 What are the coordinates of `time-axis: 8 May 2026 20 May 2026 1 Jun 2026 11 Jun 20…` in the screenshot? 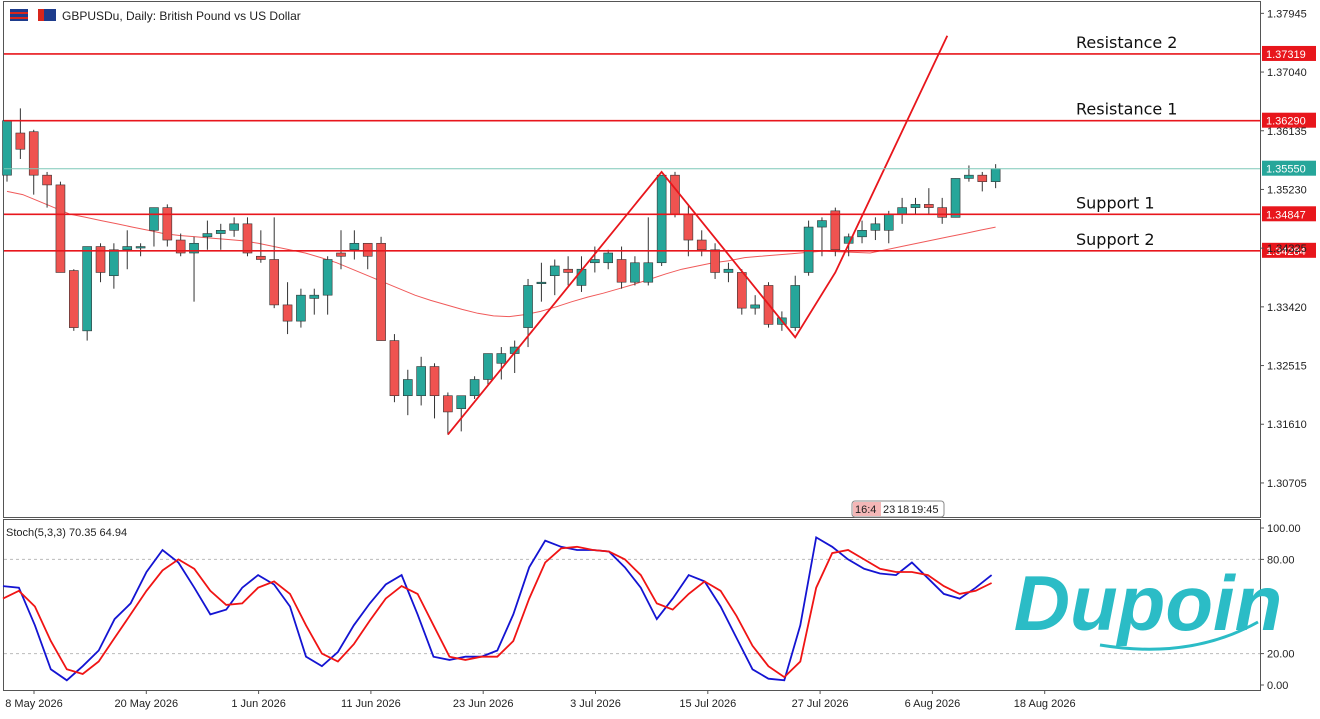 It's located at (540, 700).